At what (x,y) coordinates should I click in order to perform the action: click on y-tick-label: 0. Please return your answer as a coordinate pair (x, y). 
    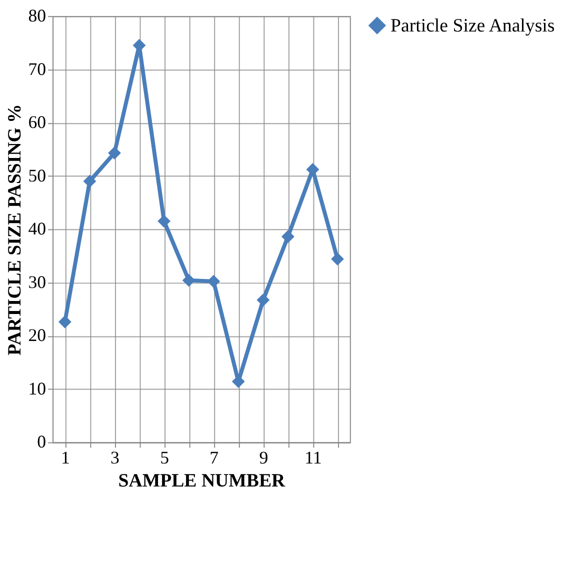
    Looking at the image, I should click on (41, 442).